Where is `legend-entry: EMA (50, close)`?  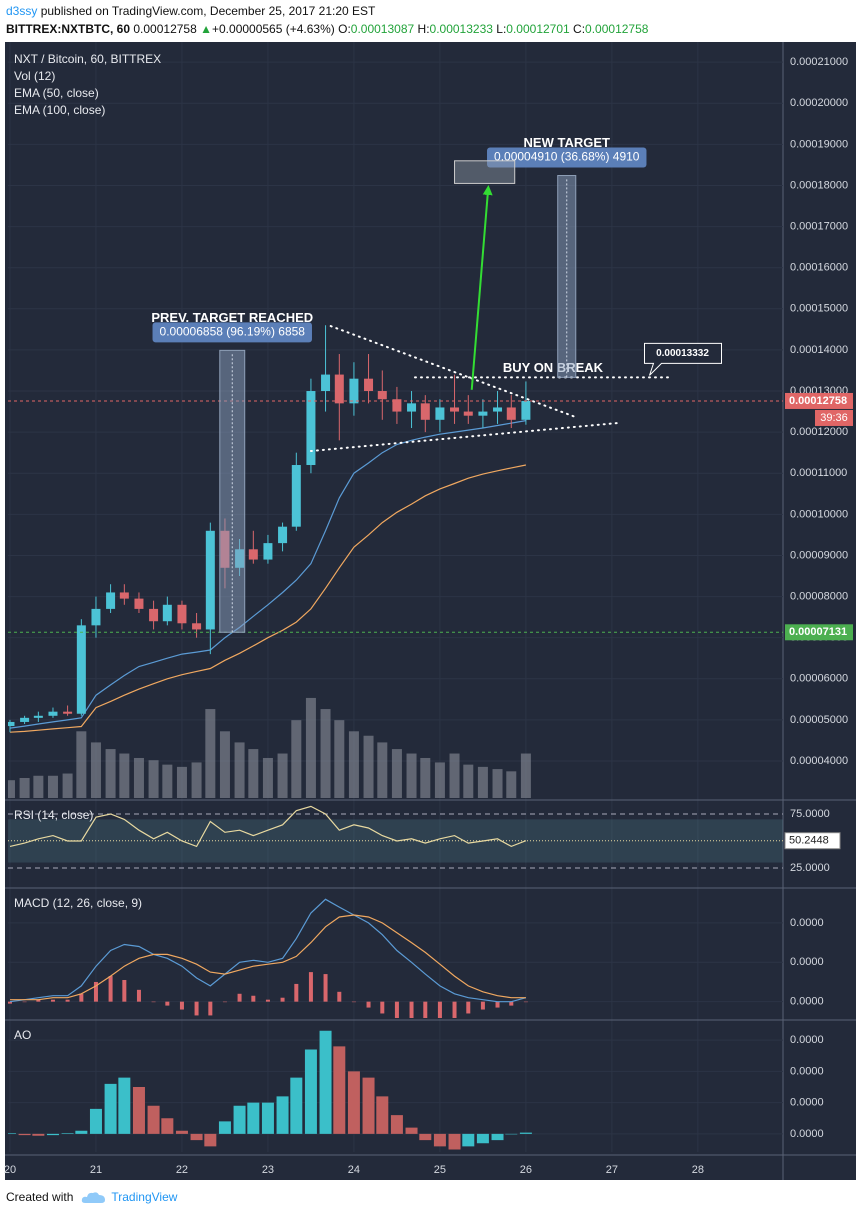 legend-entry: EMA (50, close) is located at coordinates (56, 93).